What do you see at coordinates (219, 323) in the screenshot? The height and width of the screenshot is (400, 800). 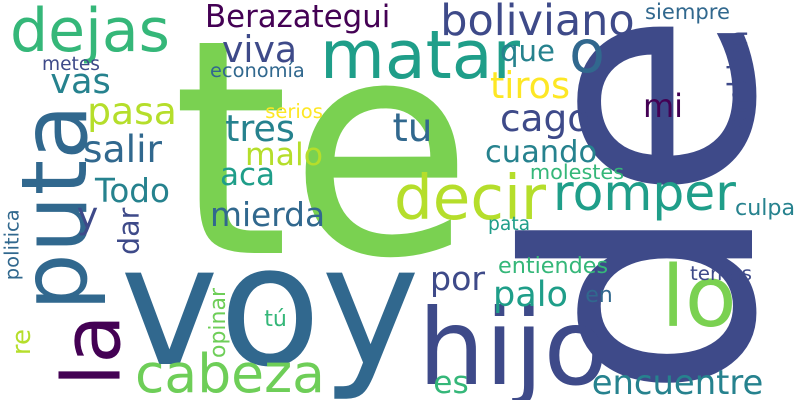 I see `word-opinar: opinar` at bounding box center [219, 323].